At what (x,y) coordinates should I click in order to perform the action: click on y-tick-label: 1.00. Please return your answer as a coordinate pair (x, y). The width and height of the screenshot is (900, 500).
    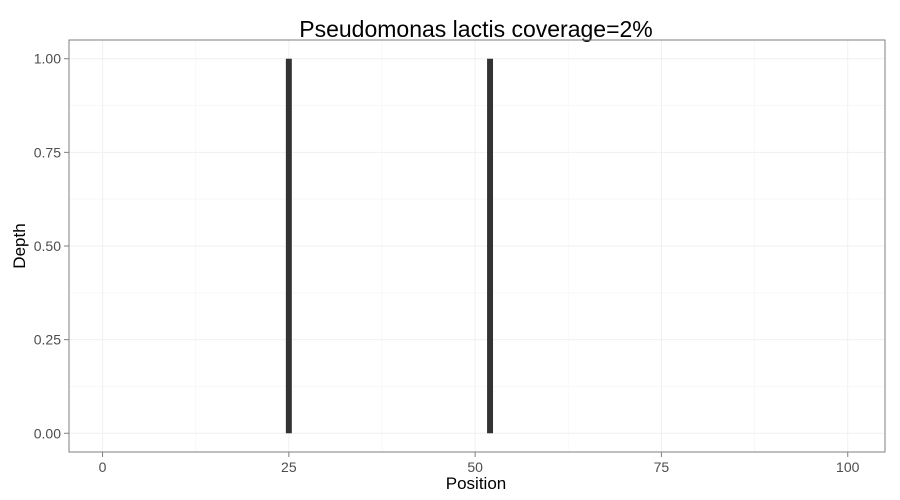
    Looking at the image, I should click on (47, 59).